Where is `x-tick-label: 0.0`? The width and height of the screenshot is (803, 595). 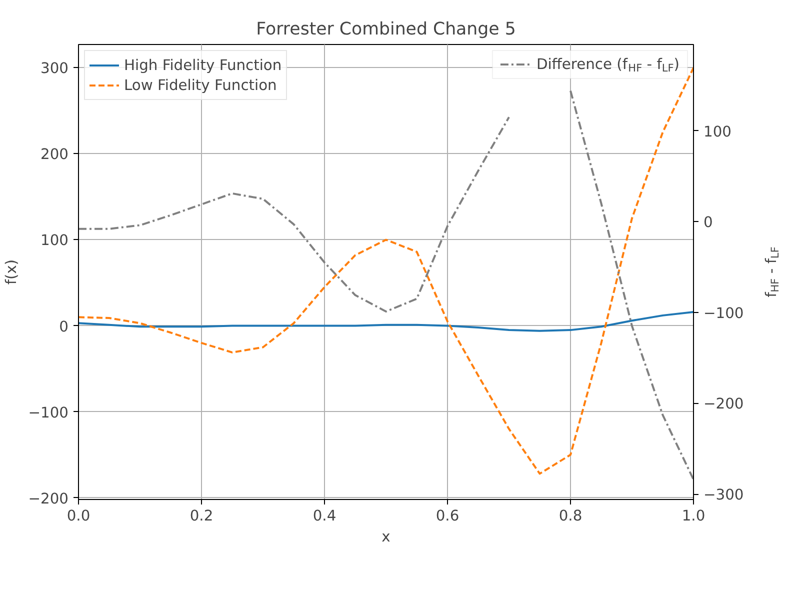 x-tick-label: 0.0 is located at coordinates (78, 516).